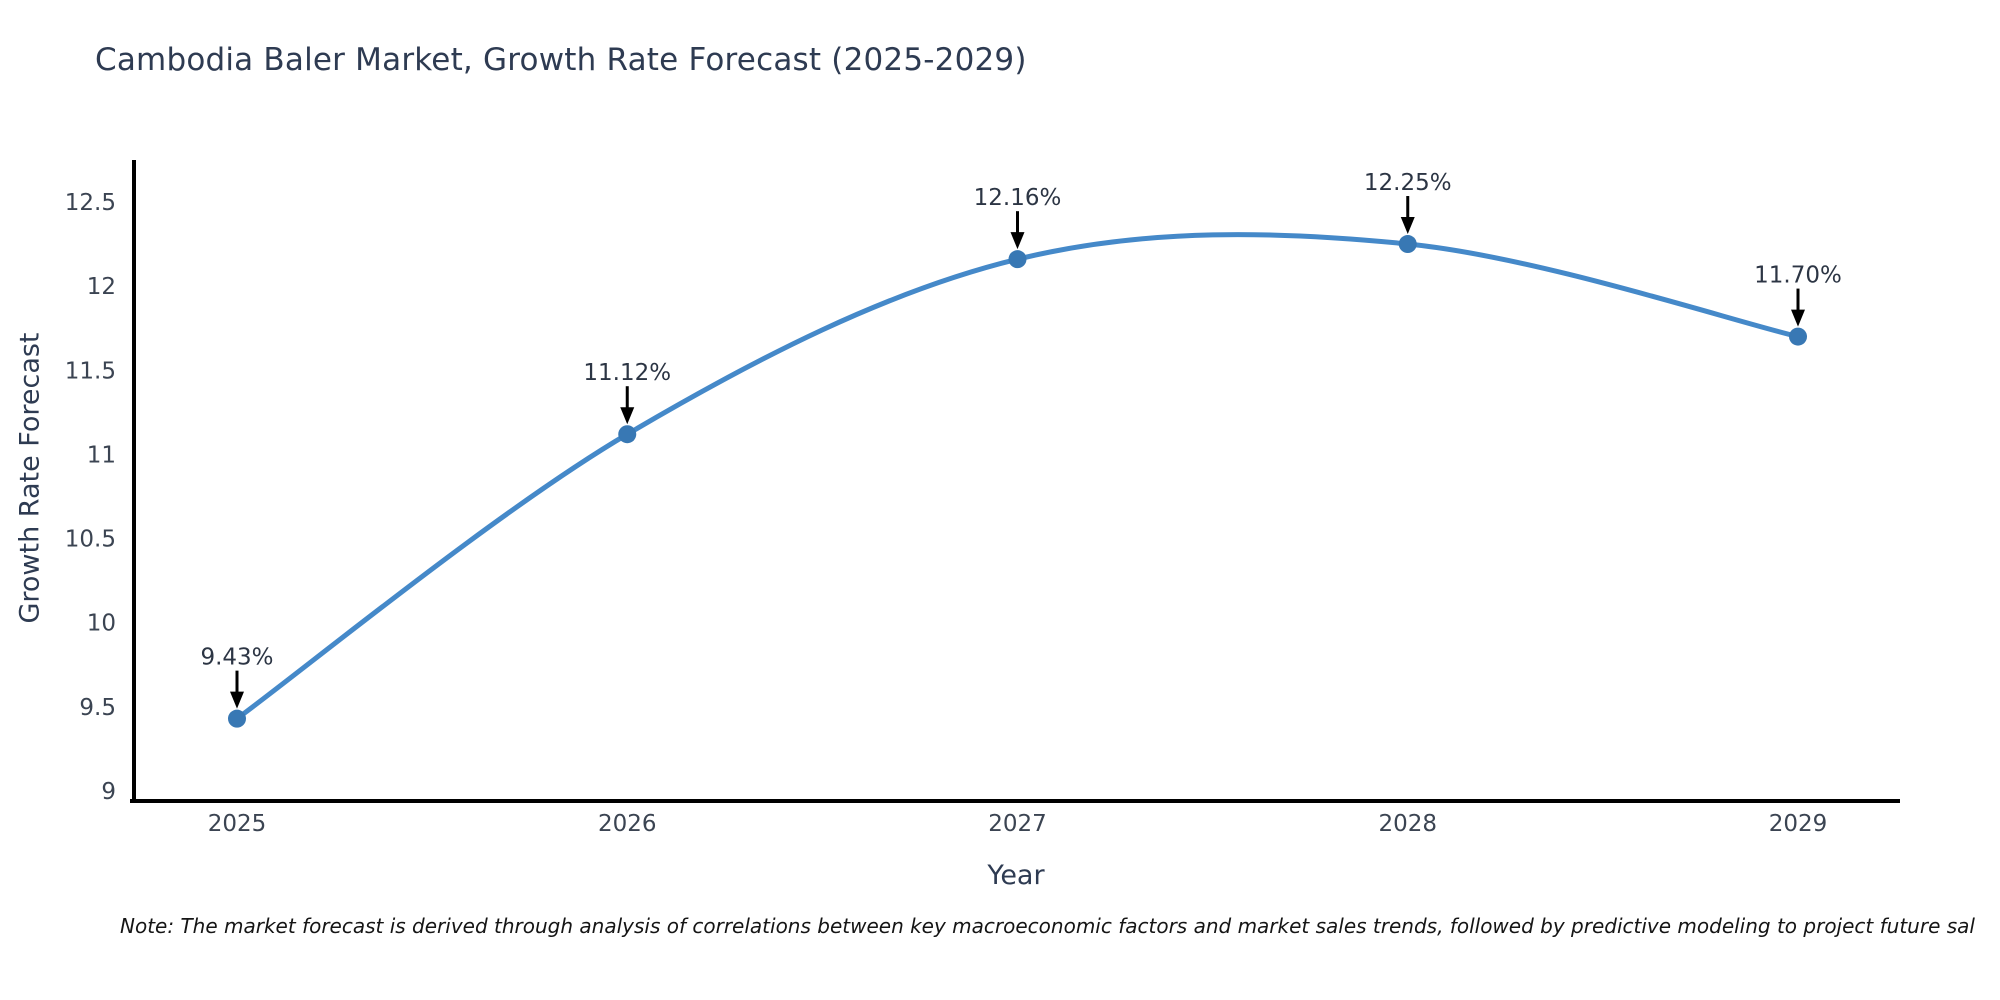 Image resolution: width=2000 pixels, height=1000 pixels. I want to click on y-tick-label: 12.5, so click(90, 203).